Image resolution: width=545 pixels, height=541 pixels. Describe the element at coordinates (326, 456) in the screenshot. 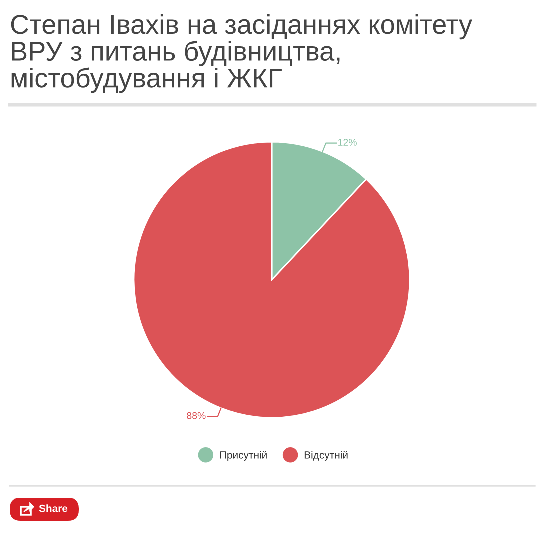

I see `legend-label: Відсутній` at that location.